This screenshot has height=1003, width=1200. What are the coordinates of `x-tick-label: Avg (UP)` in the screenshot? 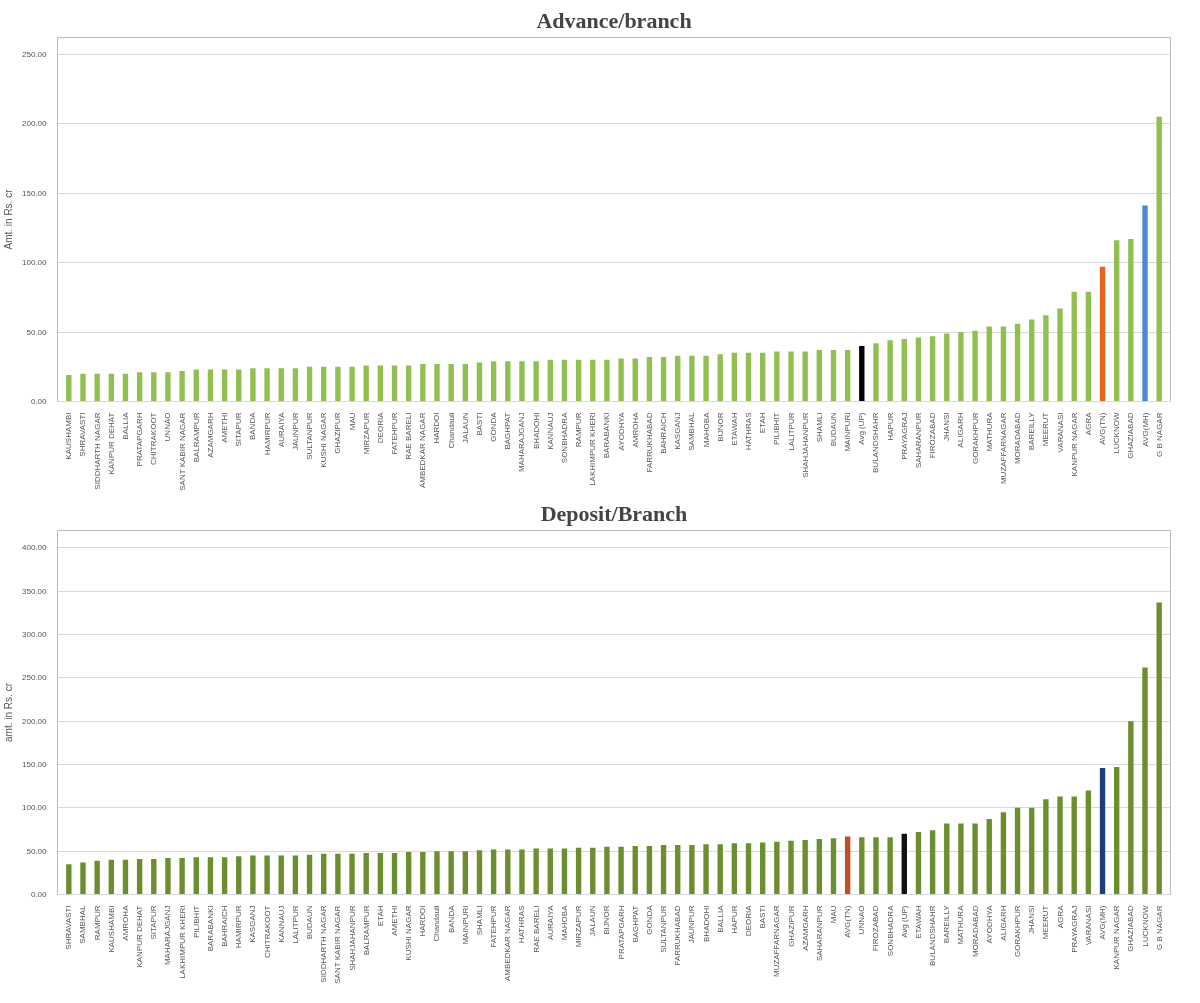 It's located at (904, 921).